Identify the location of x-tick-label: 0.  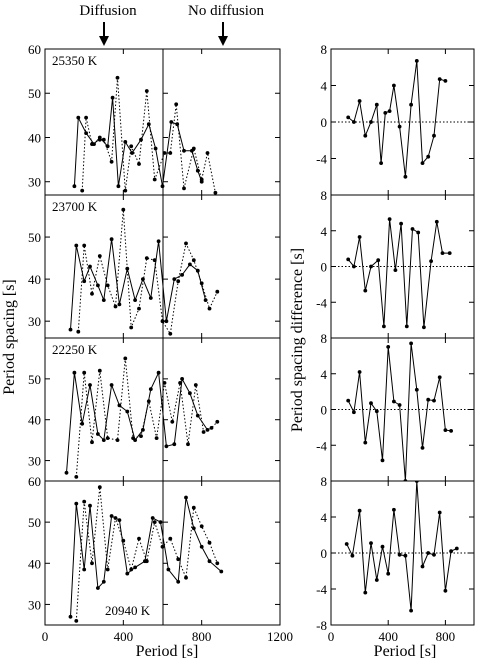
(331, 636).